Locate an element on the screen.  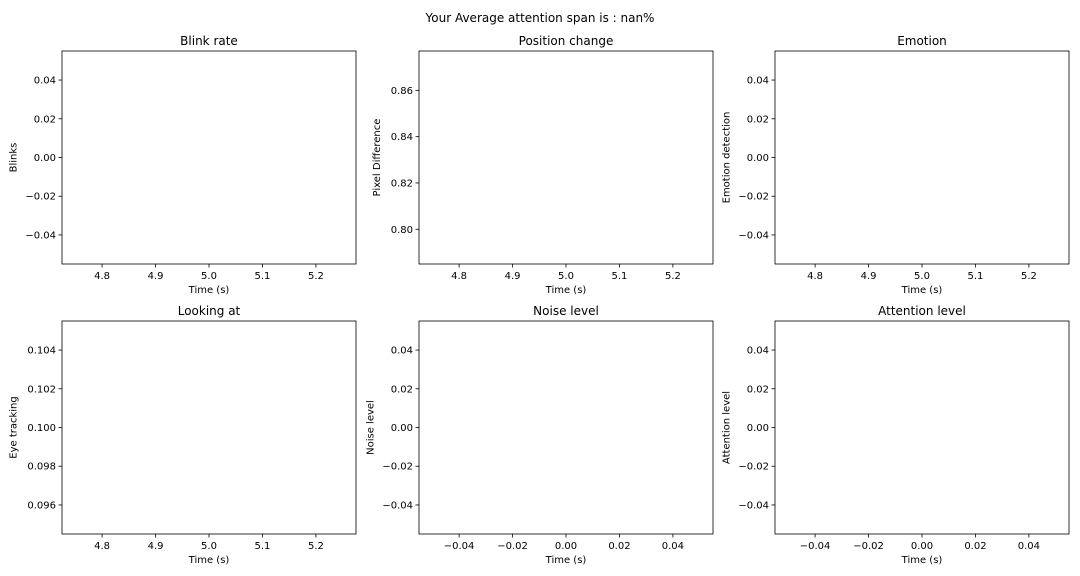
y-tick-label: 0.80 is located at coordinates (402, 230).